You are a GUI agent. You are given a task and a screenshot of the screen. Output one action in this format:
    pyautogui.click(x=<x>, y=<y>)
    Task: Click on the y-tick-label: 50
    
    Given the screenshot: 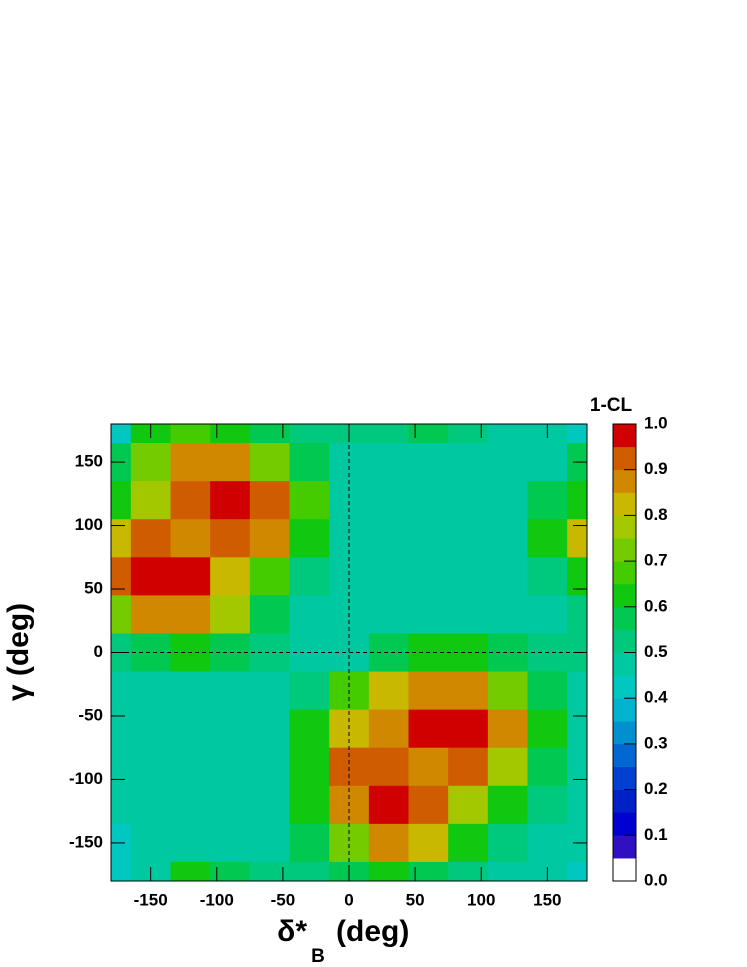 What is the action you would take?
    pyautogui.click(x=93, y=588)
    